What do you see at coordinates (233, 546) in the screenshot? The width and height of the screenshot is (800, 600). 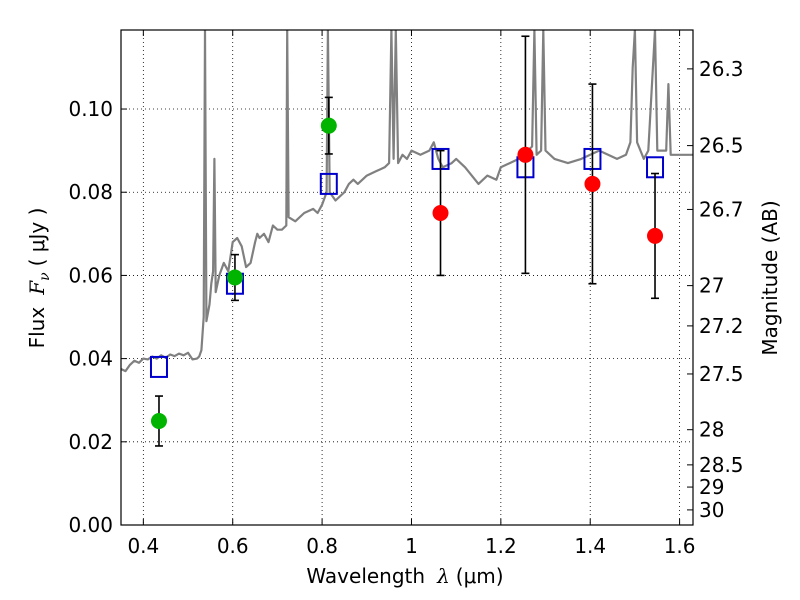 I see `x-tick-label: 0.6` at bounding box center [233, 546].